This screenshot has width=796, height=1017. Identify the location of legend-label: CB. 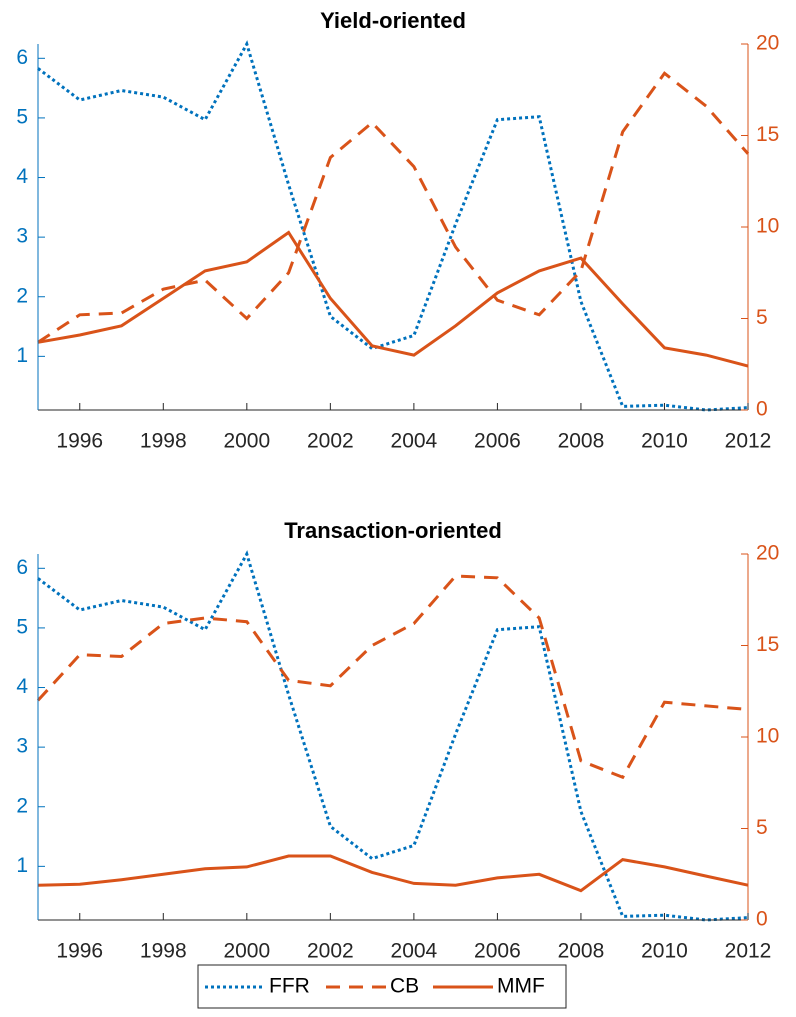
(404, 986).